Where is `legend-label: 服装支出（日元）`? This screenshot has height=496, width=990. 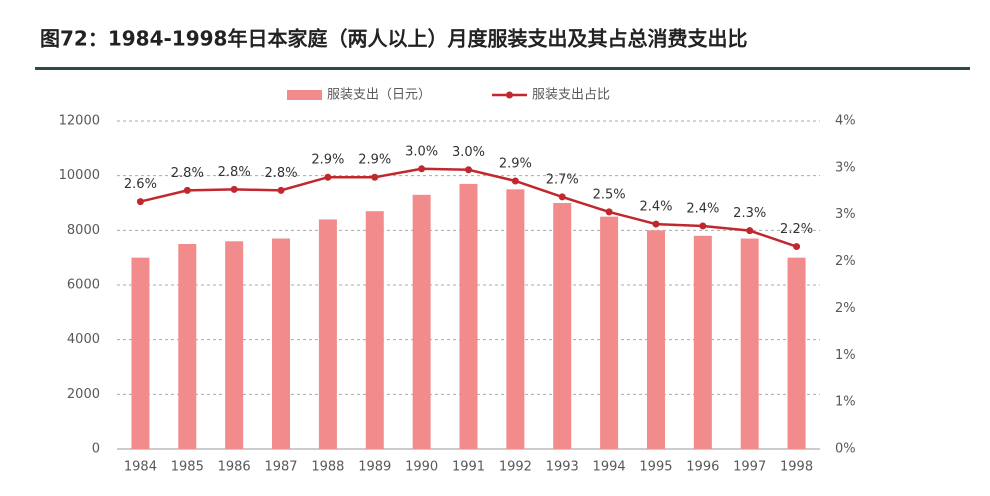 legend-label: 服装支出（日元） is located at coordinates (379, 95).